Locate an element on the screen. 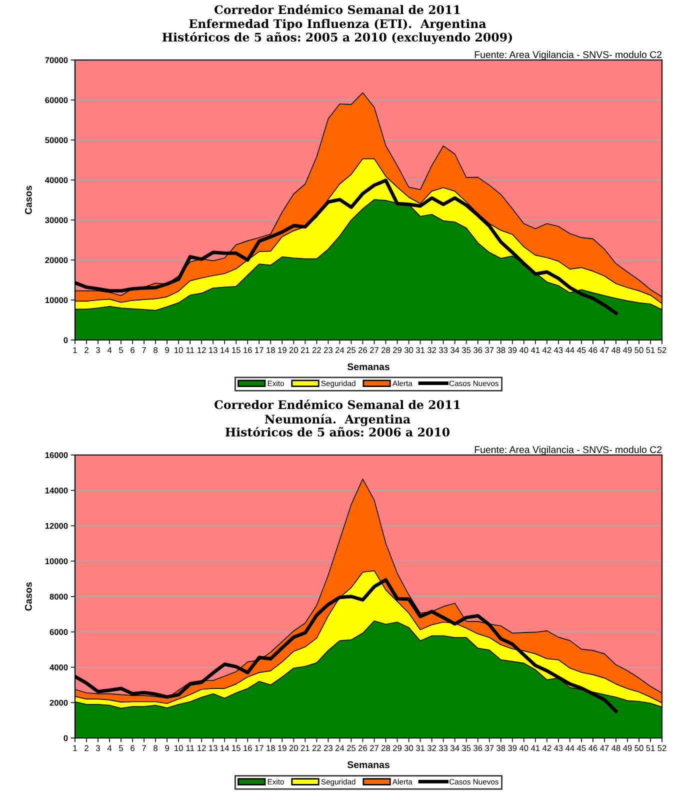  x-tick-label: 39 is located at coordinates (512, 748).